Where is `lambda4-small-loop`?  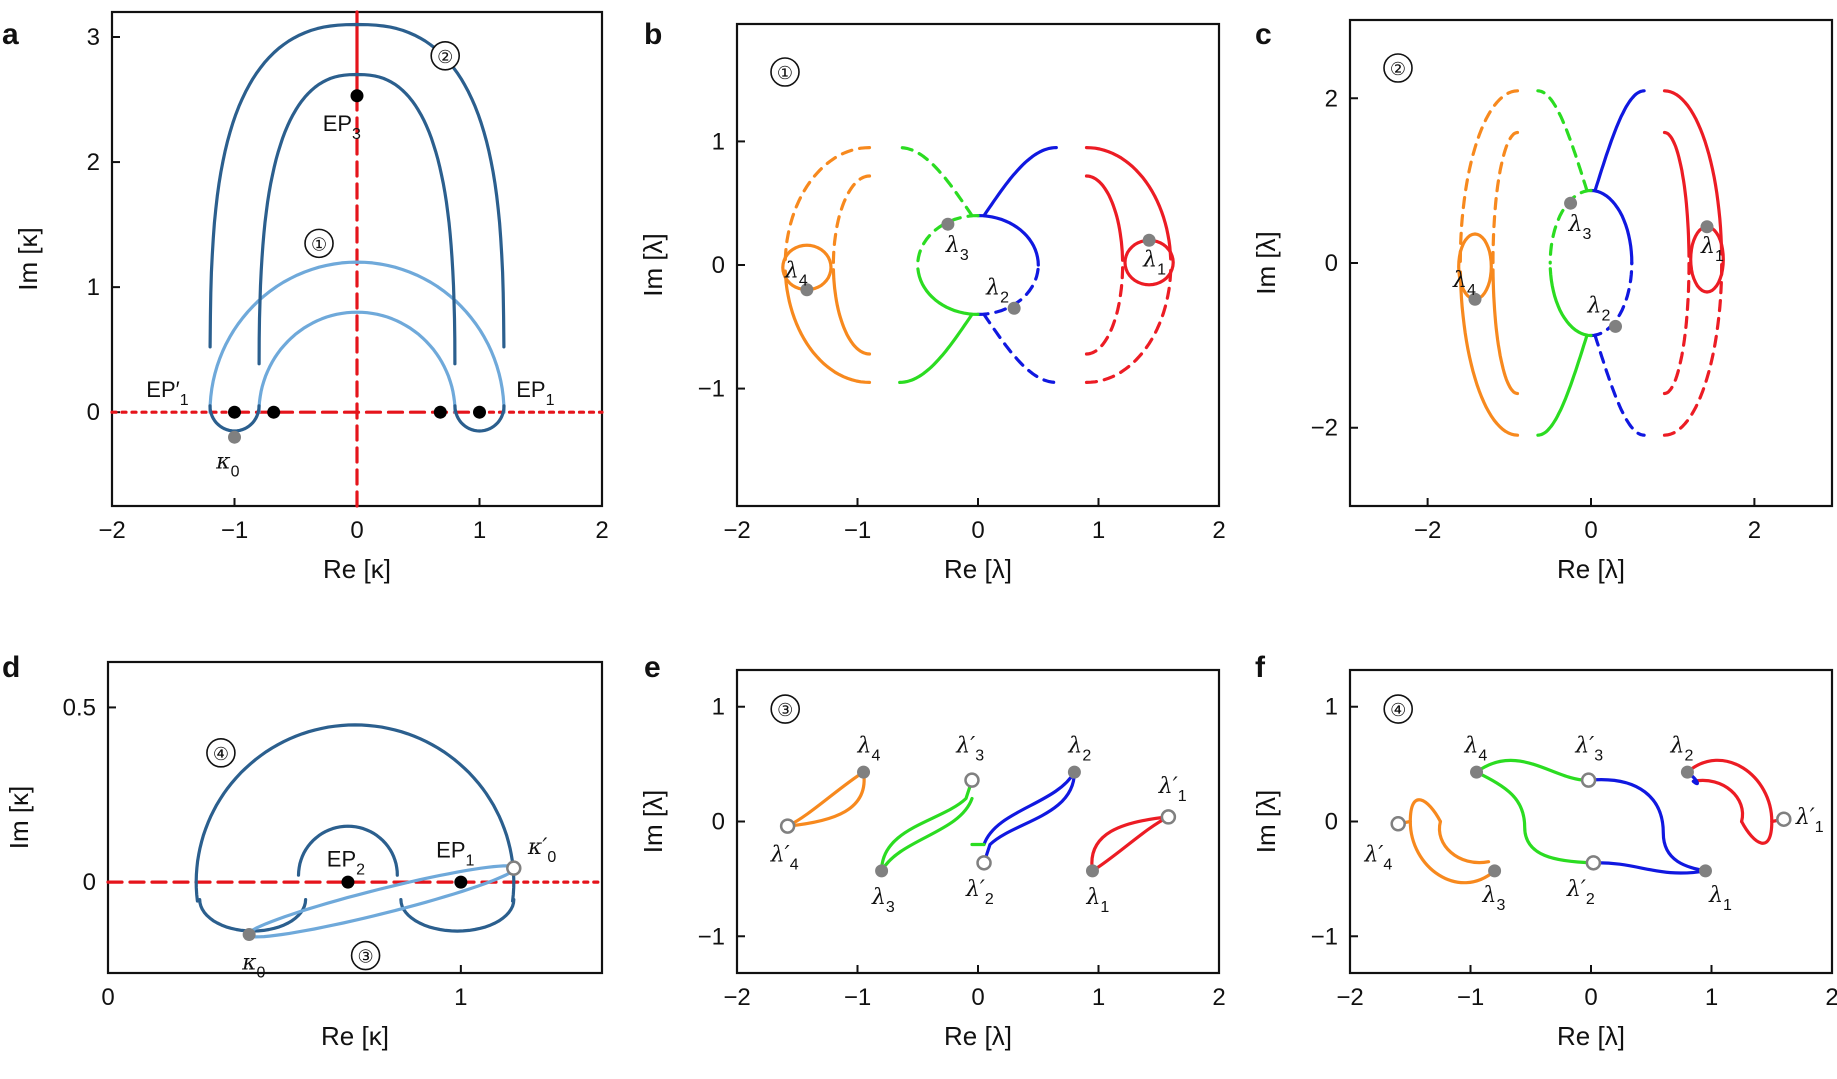
lambda4-small-loop is located at coordinates (807, 267).